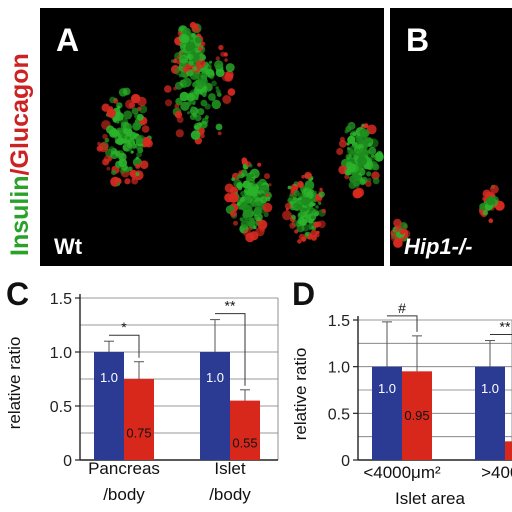  Describe the element at coordinates (20, 110) in the screenshot. I see `stain-glucagon: Glucagon` at that location.